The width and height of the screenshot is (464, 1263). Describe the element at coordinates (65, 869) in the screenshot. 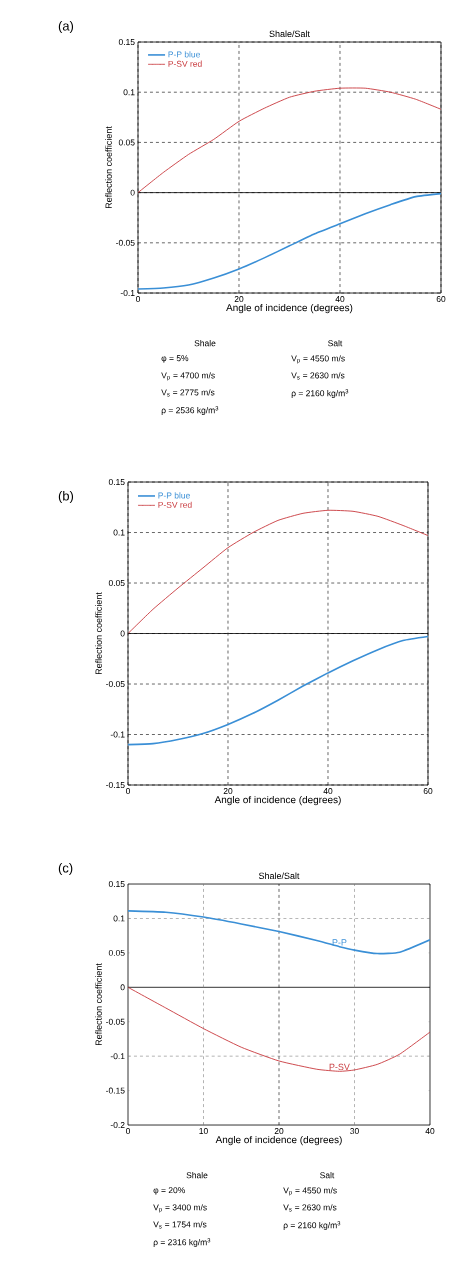

I see `text: (c)` at that location.